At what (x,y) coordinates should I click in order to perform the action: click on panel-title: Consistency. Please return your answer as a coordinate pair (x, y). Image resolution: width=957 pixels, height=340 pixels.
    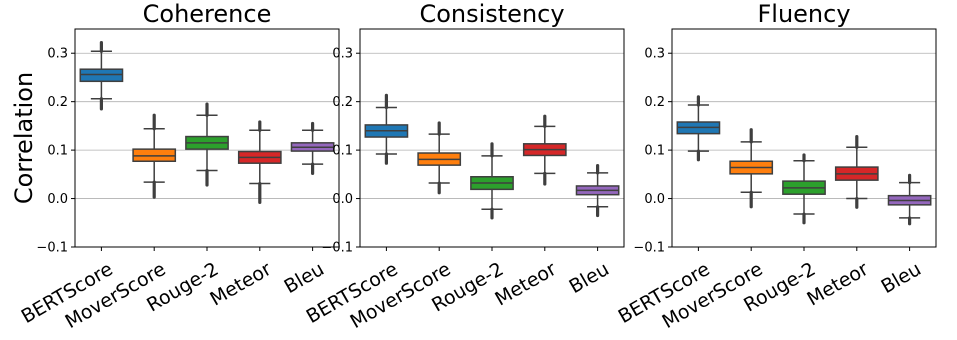
    Looking at the image, I should click on (491, 14).